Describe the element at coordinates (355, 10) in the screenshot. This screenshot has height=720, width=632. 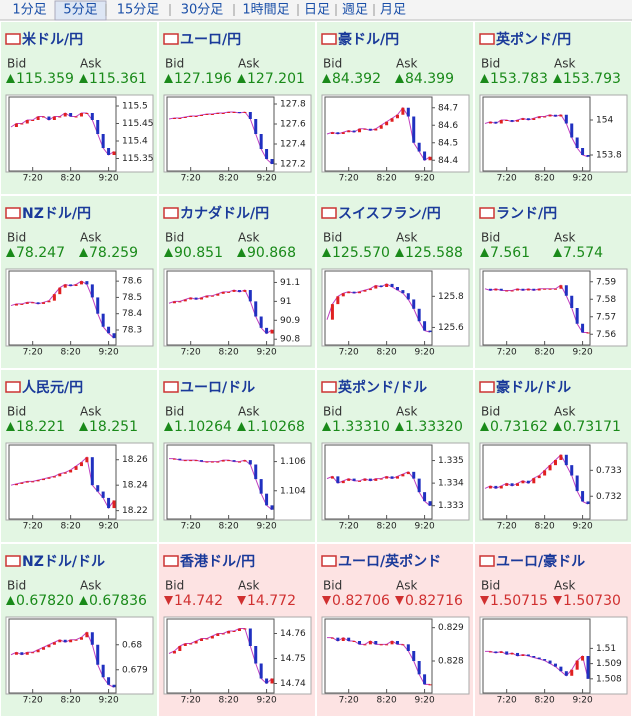
I see `tab: 週足` at that location.